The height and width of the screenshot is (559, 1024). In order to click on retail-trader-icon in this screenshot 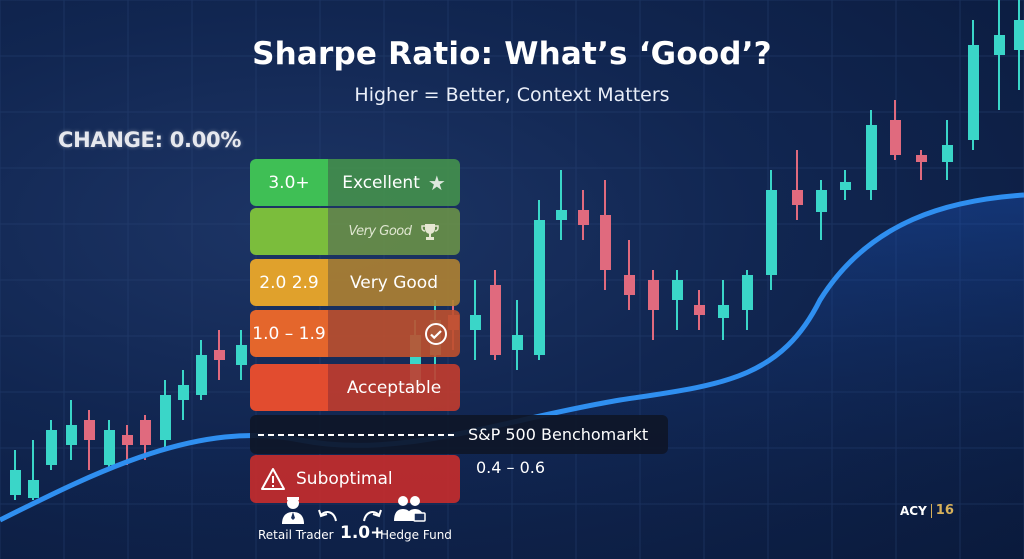, I will do `click(293, 510)`.